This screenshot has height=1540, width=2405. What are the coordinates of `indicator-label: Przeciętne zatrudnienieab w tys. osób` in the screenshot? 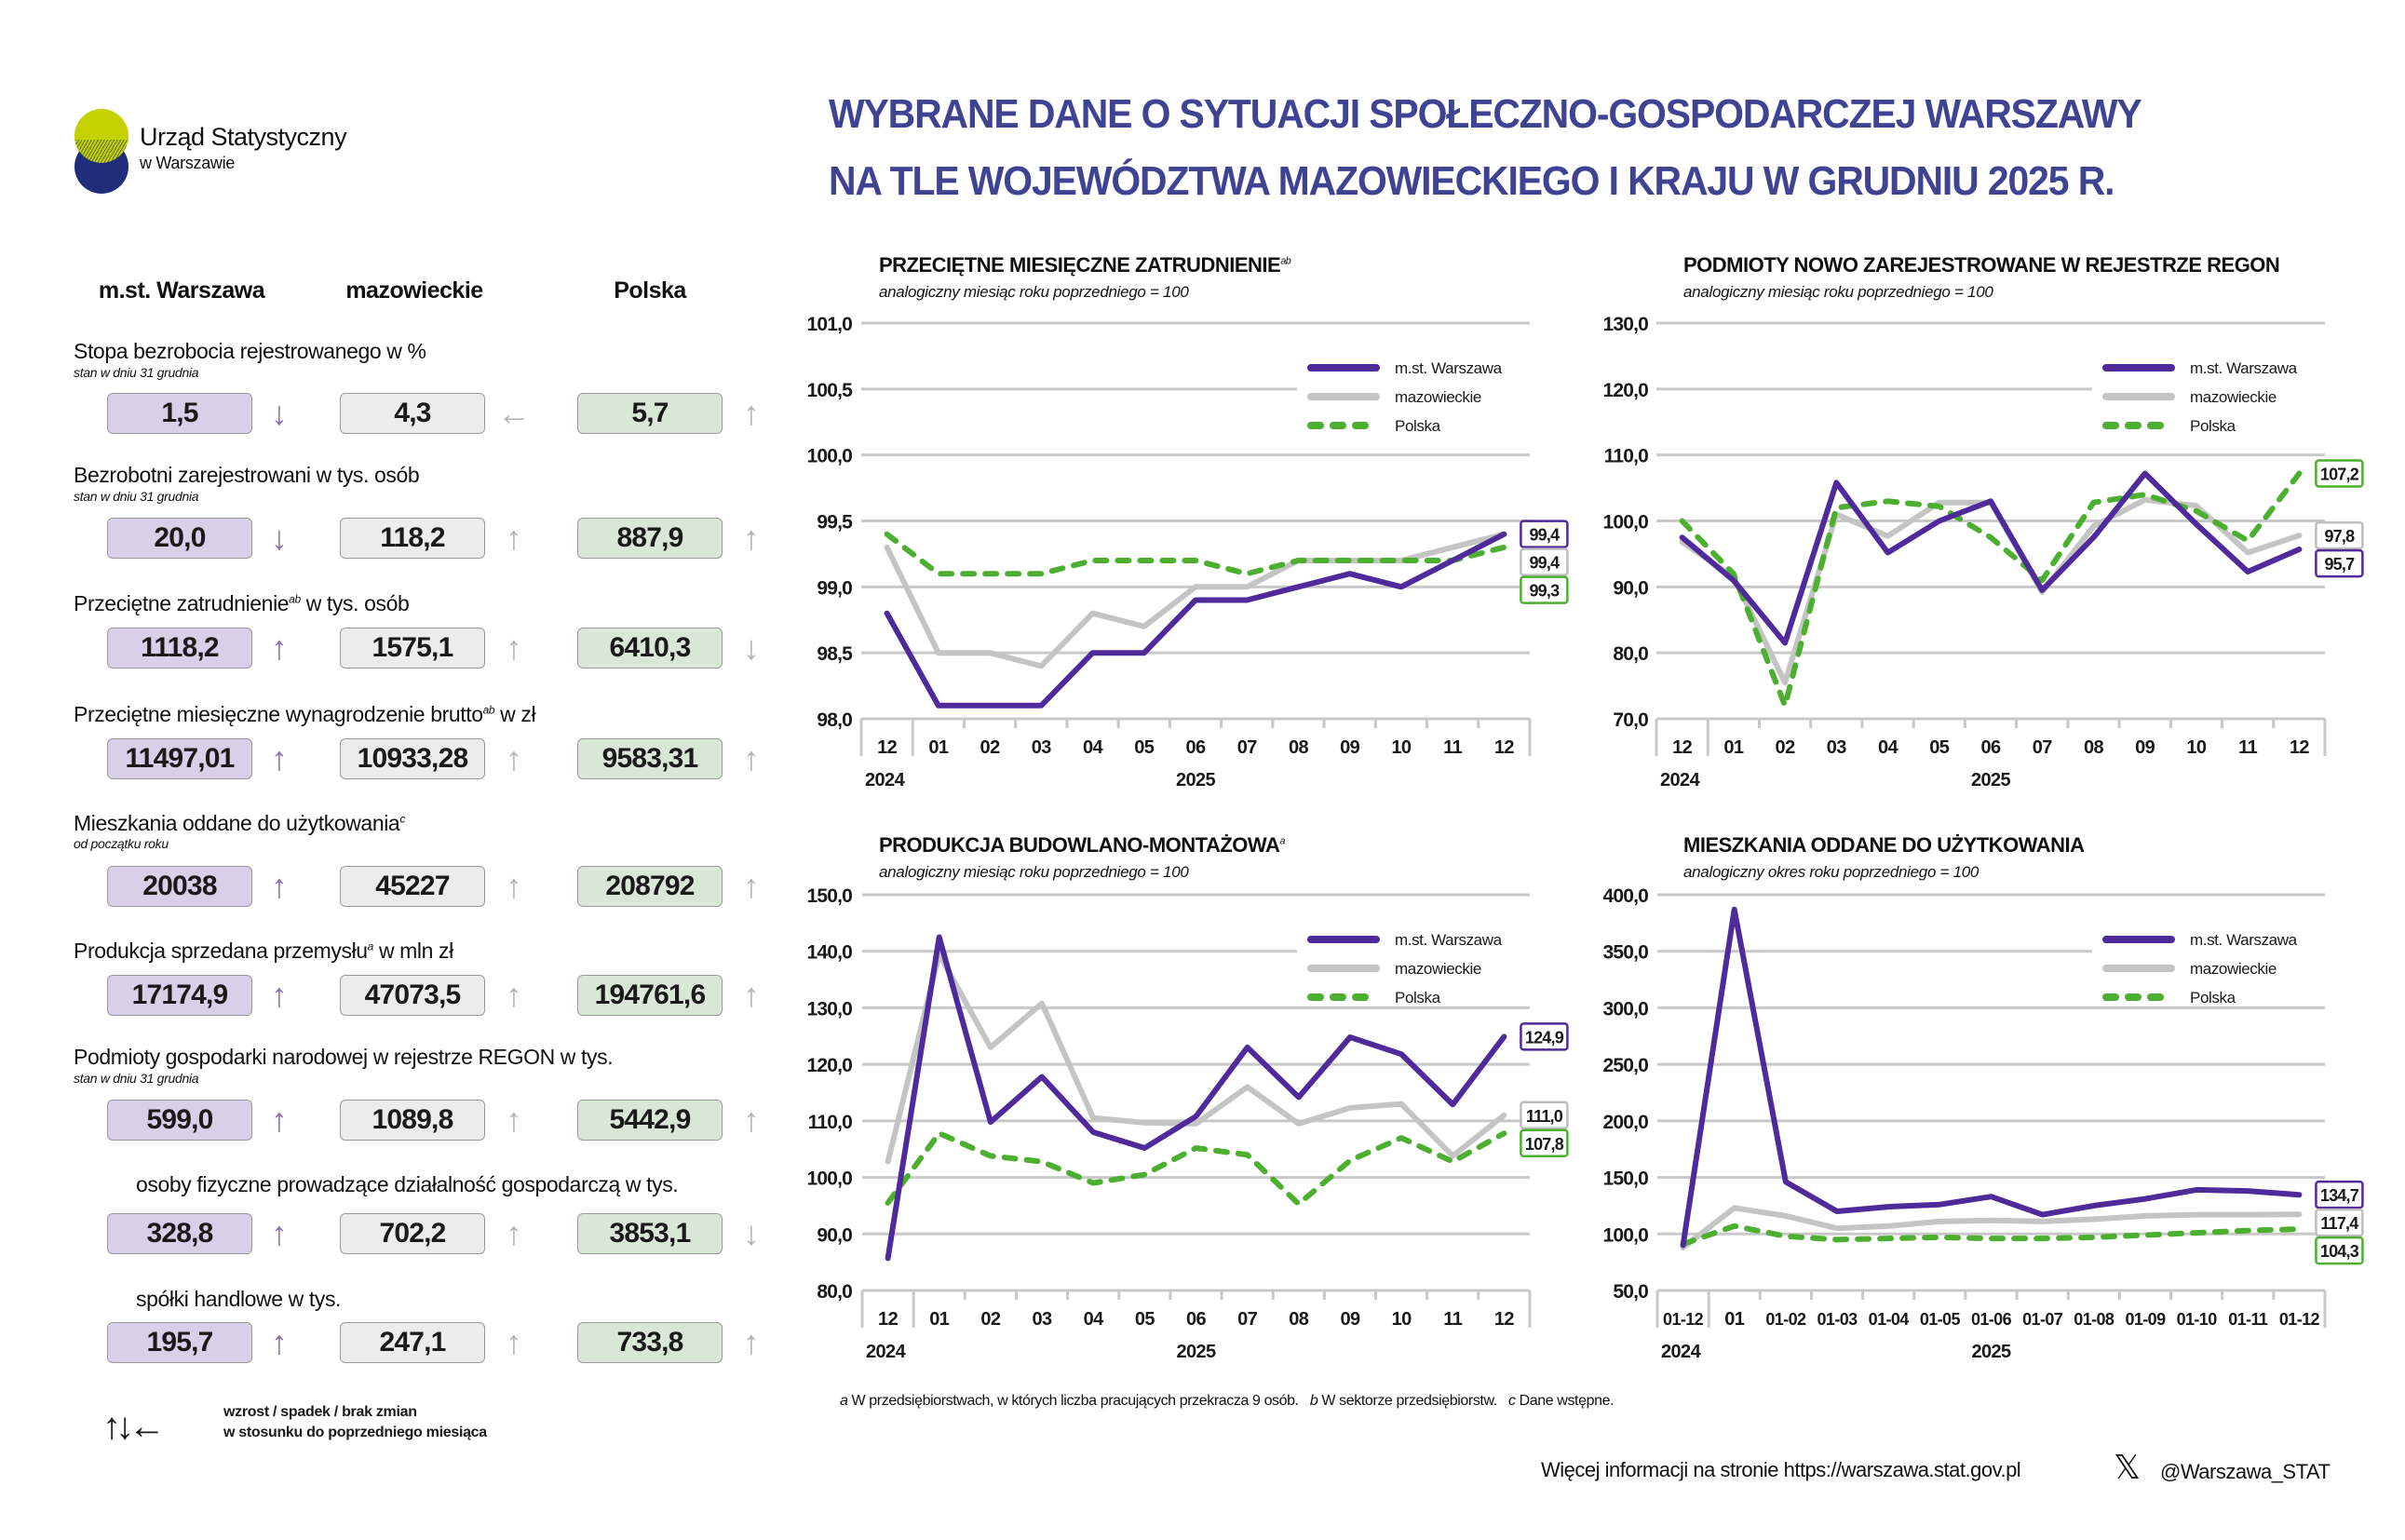 It's located at (242, 604).